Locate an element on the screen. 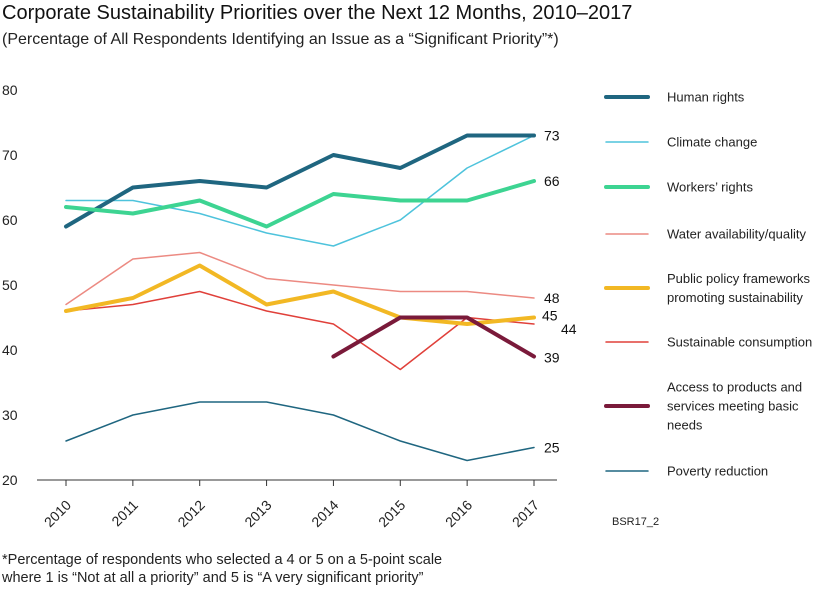 This screenshot has width=820, height=590. y-tick-label: 80 is located at coordinates (10, 90).